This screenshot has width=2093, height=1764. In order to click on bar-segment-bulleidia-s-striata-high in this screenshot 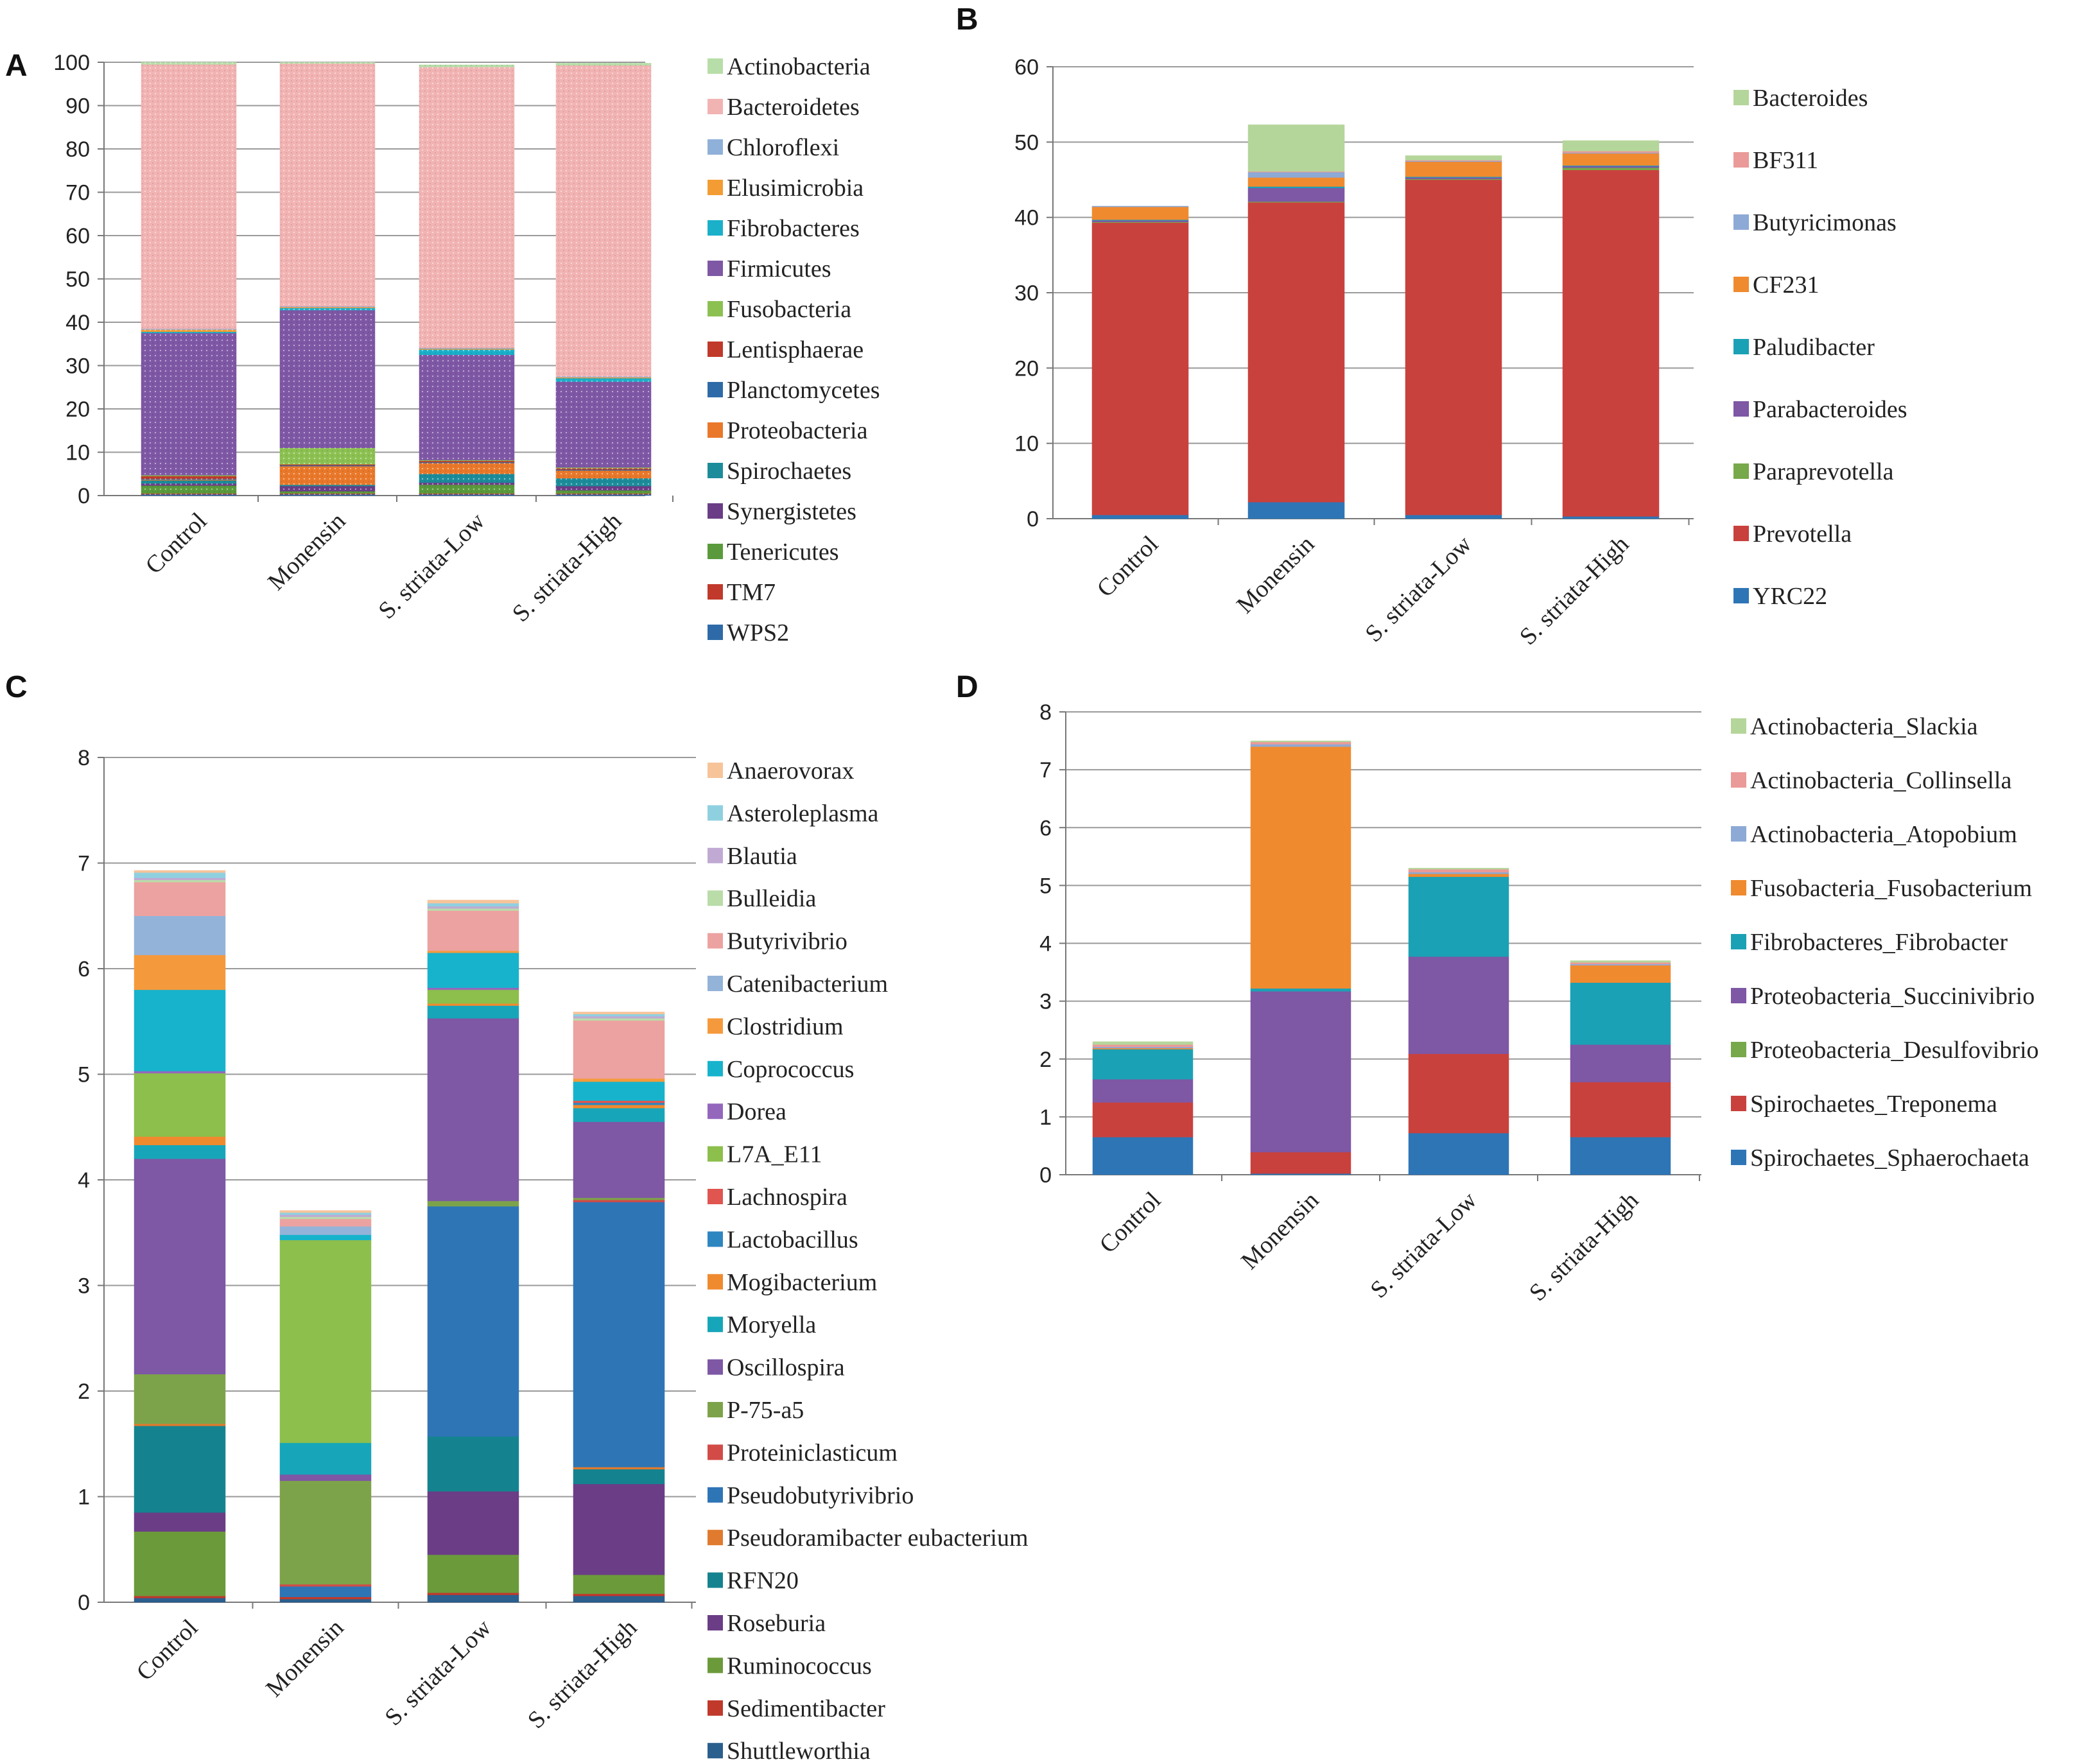, I will do `click(619, 1019)`.